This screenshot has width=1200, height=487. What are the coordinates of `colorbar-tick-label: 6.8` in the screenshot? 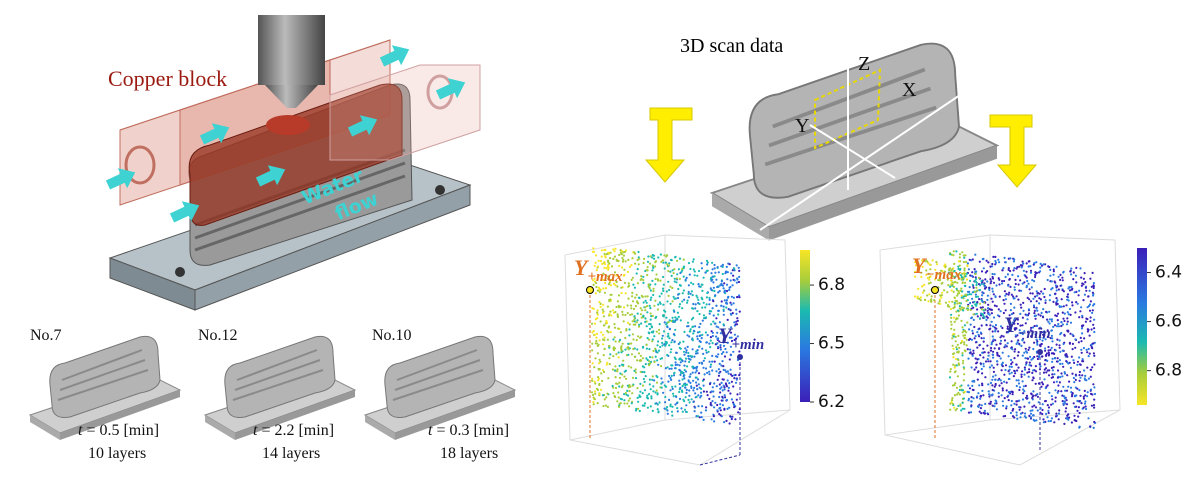 It's located at (831, 285).